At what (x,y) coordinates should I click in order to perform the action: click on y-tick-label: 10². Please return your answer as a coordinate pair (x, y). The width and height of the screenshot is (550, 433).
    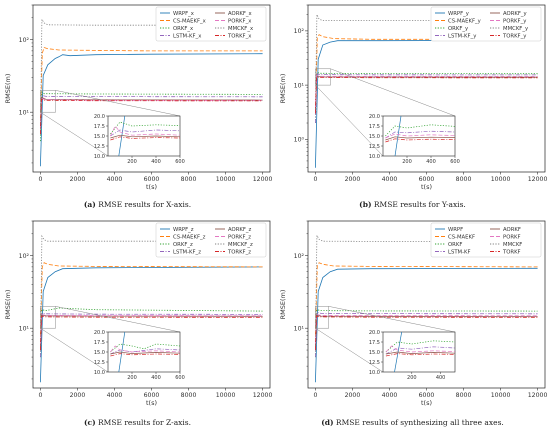
    Looking at the image, I should click on (299, 256).